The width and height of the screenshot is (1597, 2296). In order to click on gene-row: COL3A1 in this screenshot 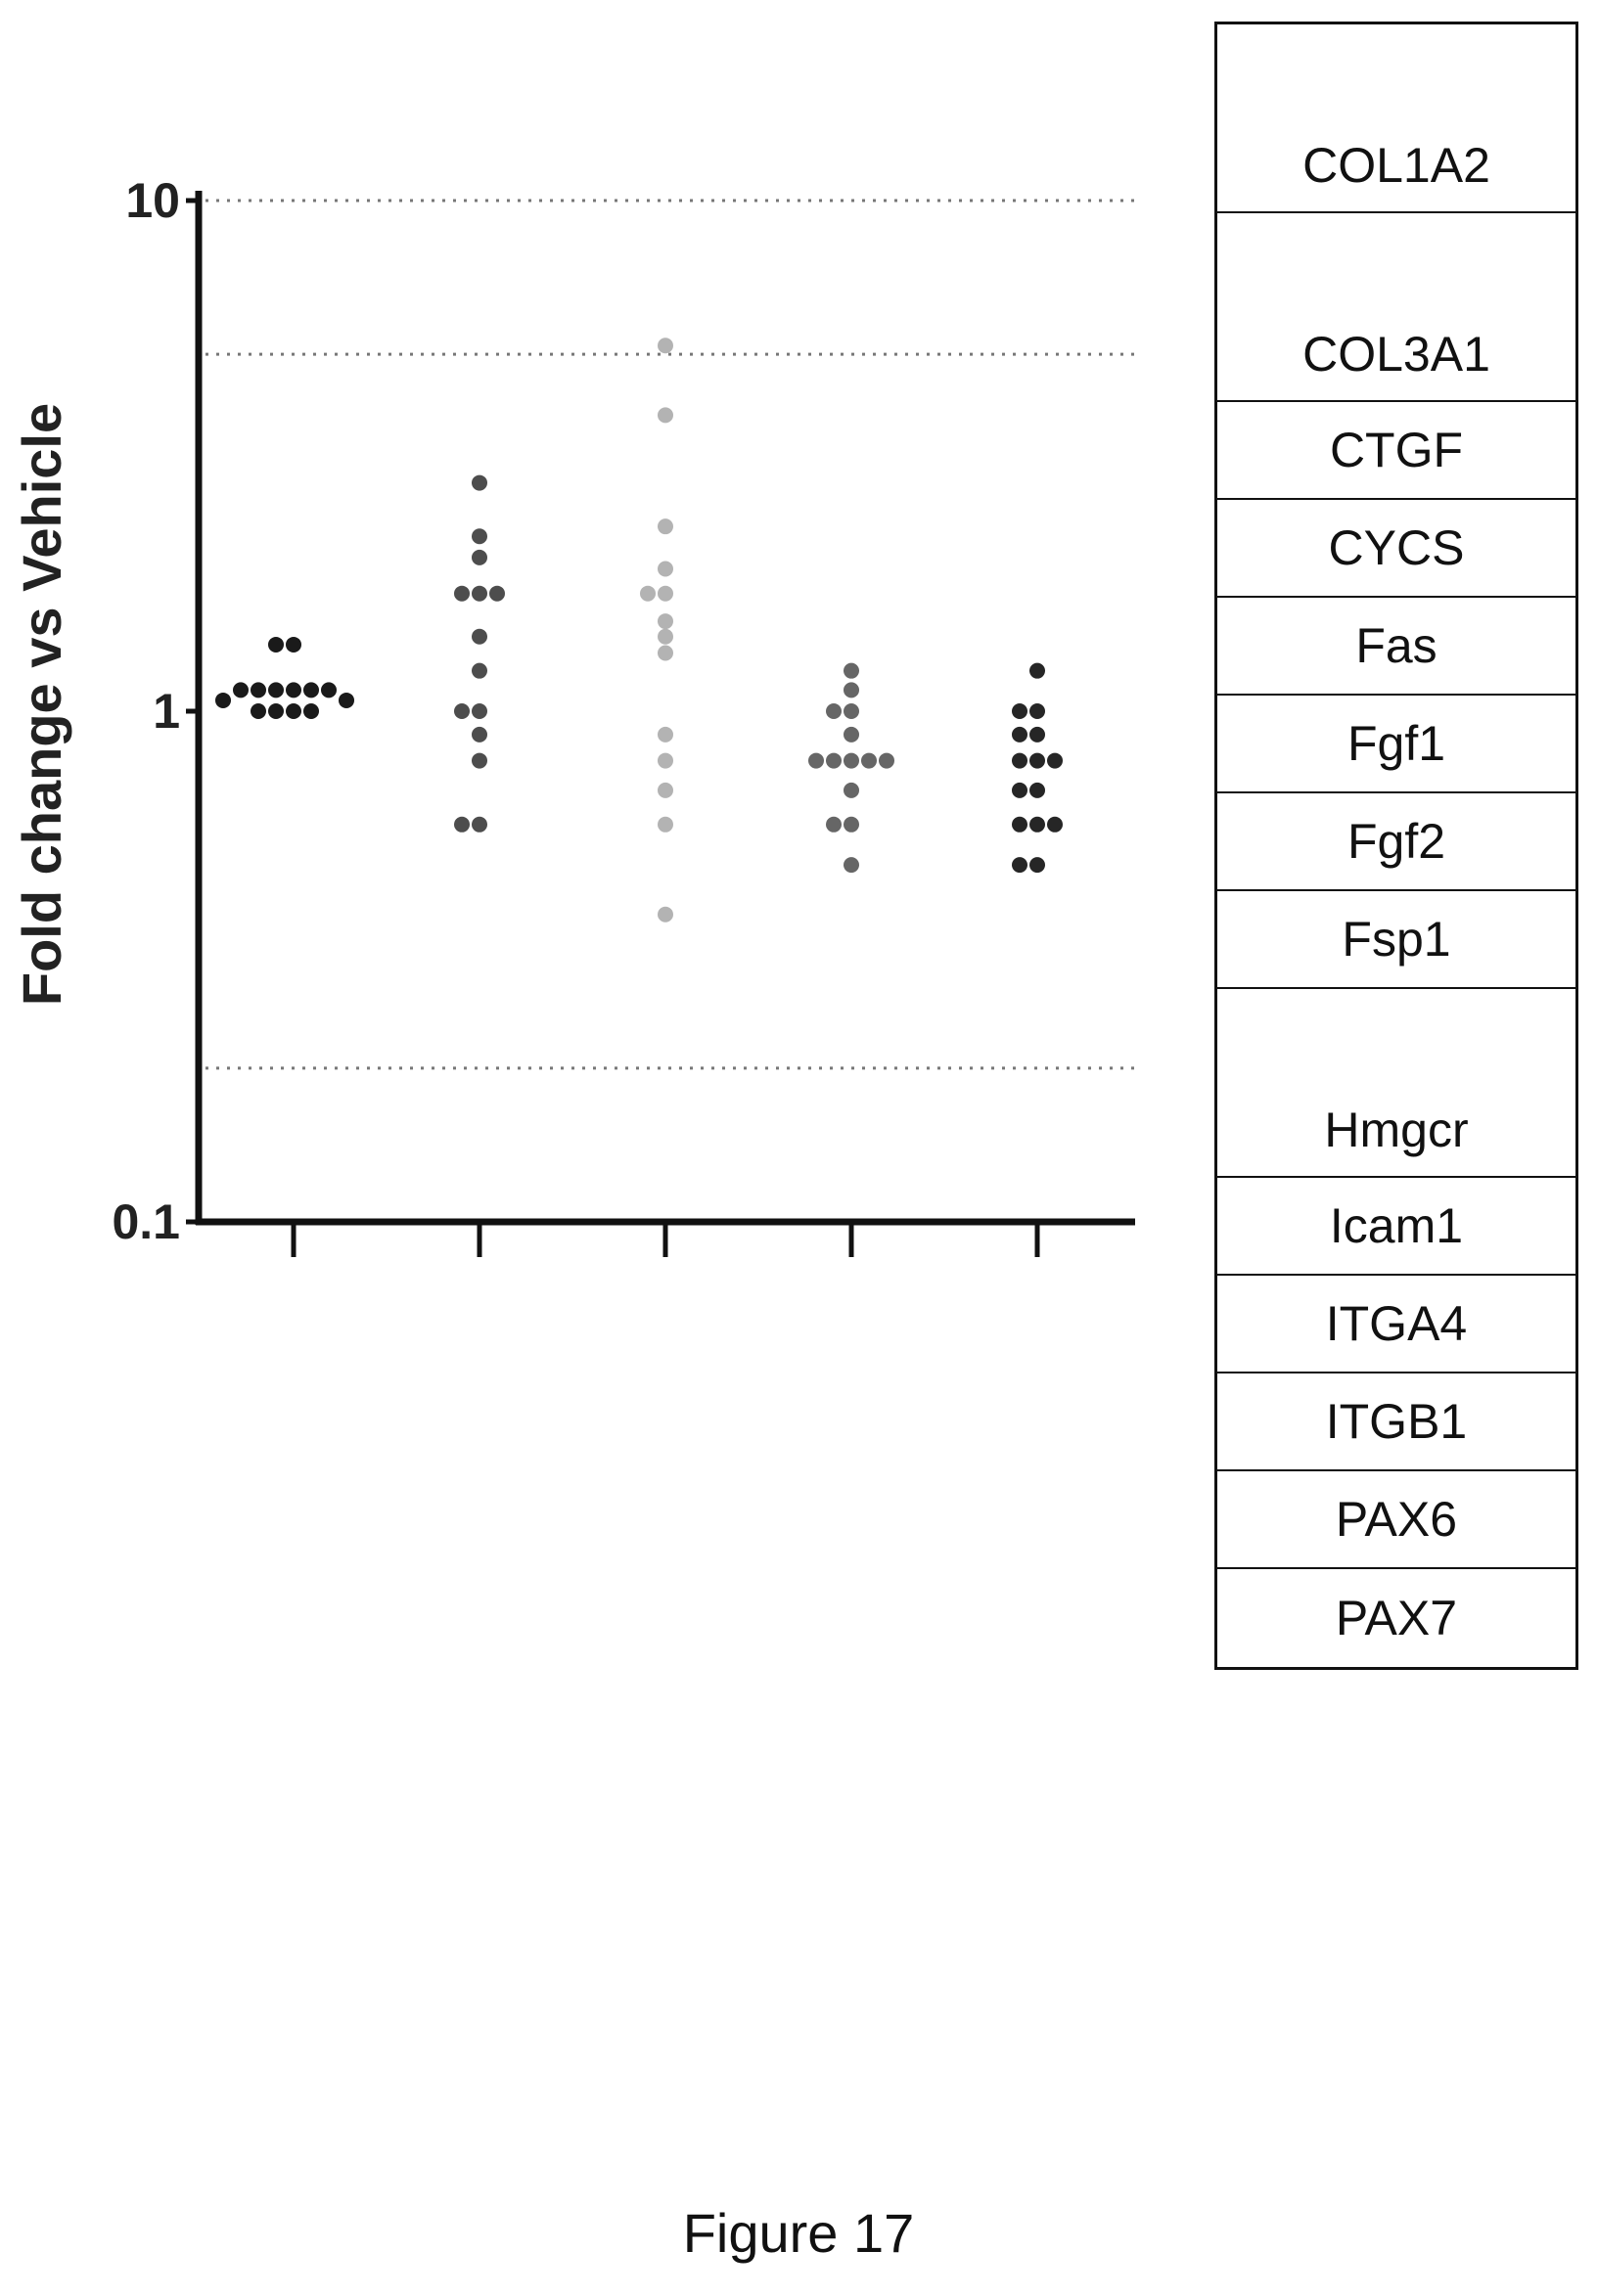, I will do `click(1396, 307)`.